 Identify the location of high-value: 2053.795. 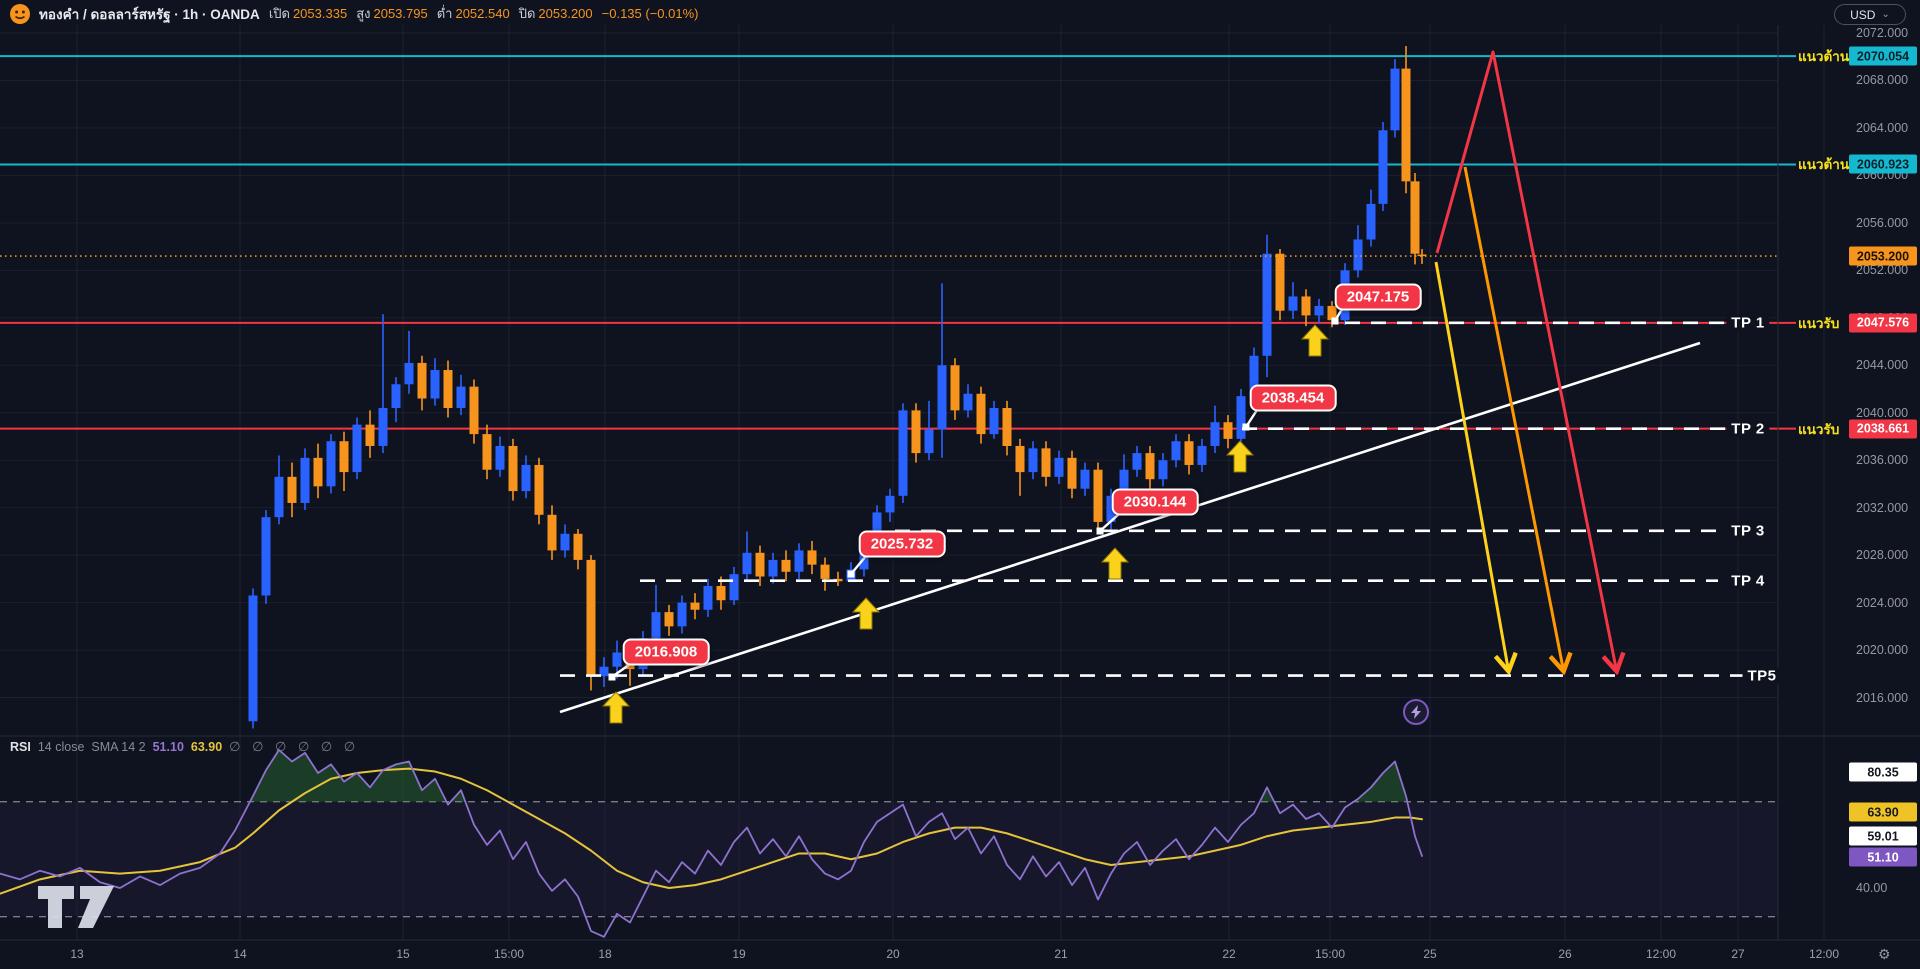
(400, 13).